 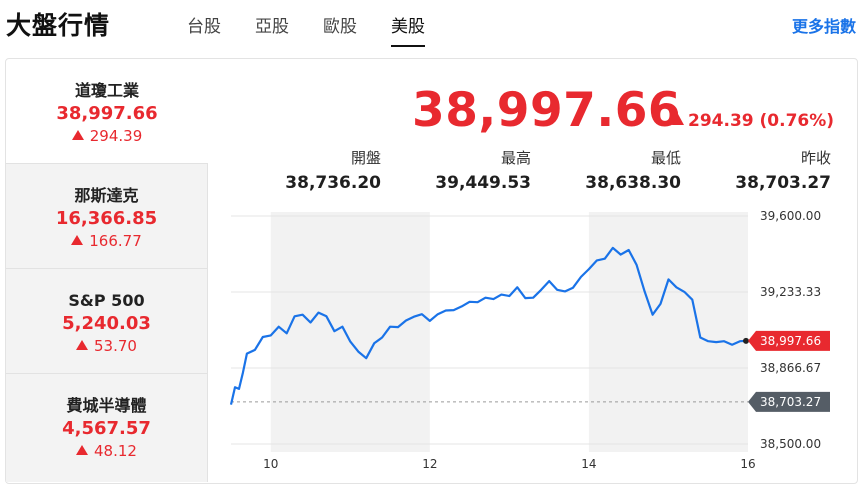 I want to click on index-item-dow: 道瓊工業 38,997.66 294.39, so click(x=107, y=111).